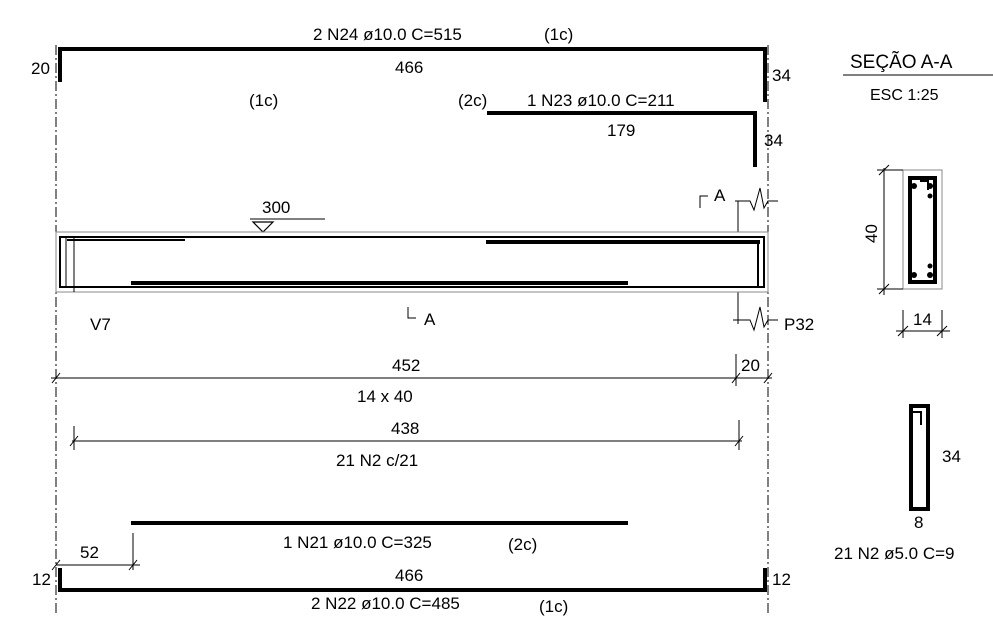 The width and height of the screenshot is (993, 622). I want to click on stirrup-height: 34, so click(951, 456).